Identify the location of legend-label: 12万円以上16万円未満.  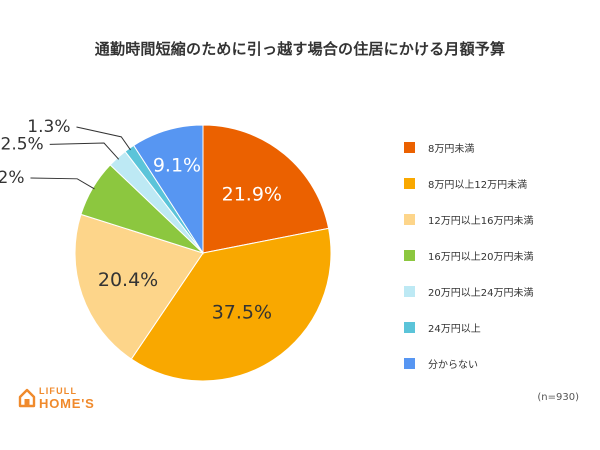
(481, 221).